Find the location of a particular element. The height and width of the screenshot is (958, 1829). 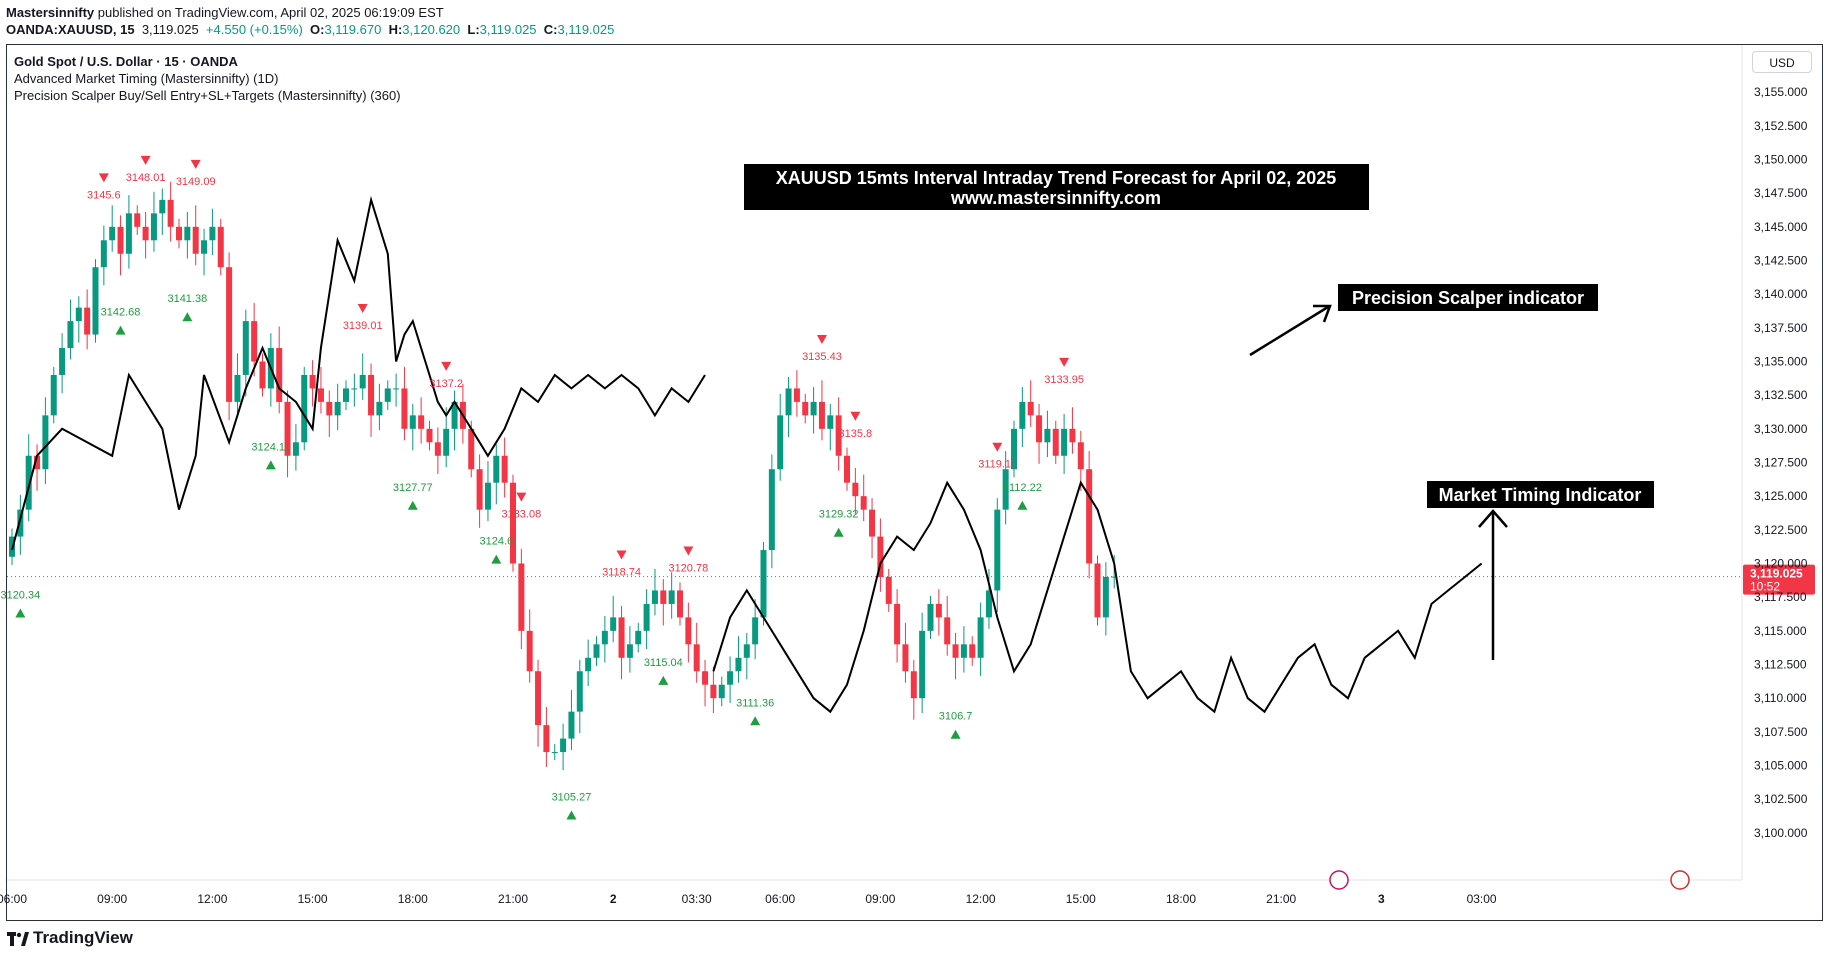

current-price-timer: 10:52 is located at coordinates (1765, 587).